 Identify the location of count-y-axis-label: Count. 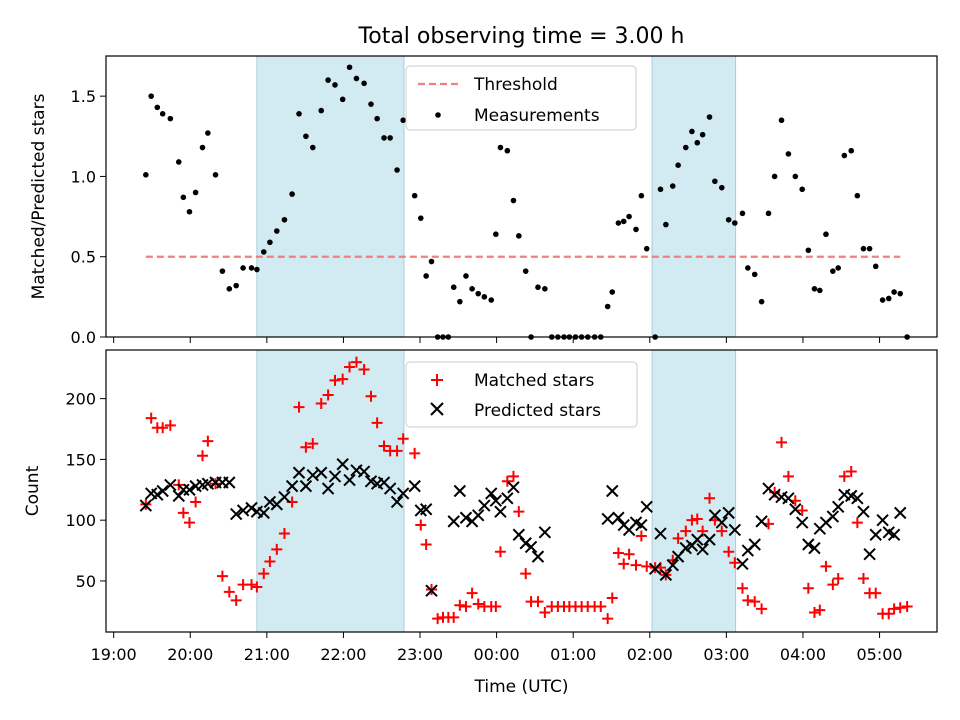
(33, 490).